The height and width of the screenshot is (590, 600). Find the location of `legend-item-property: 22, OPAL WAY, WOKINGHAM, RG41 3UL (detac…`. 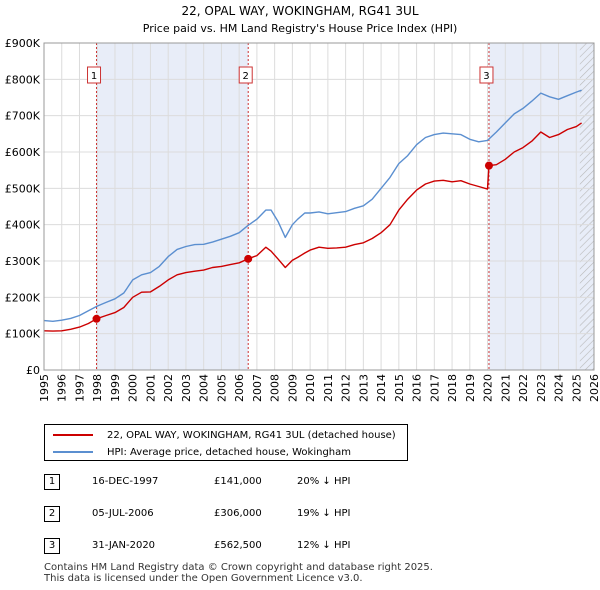

legend-item-property: 22, OPAL WAY, WOKINGHAM, RG41 3UL (detac… is located at coordinates (224, 435).